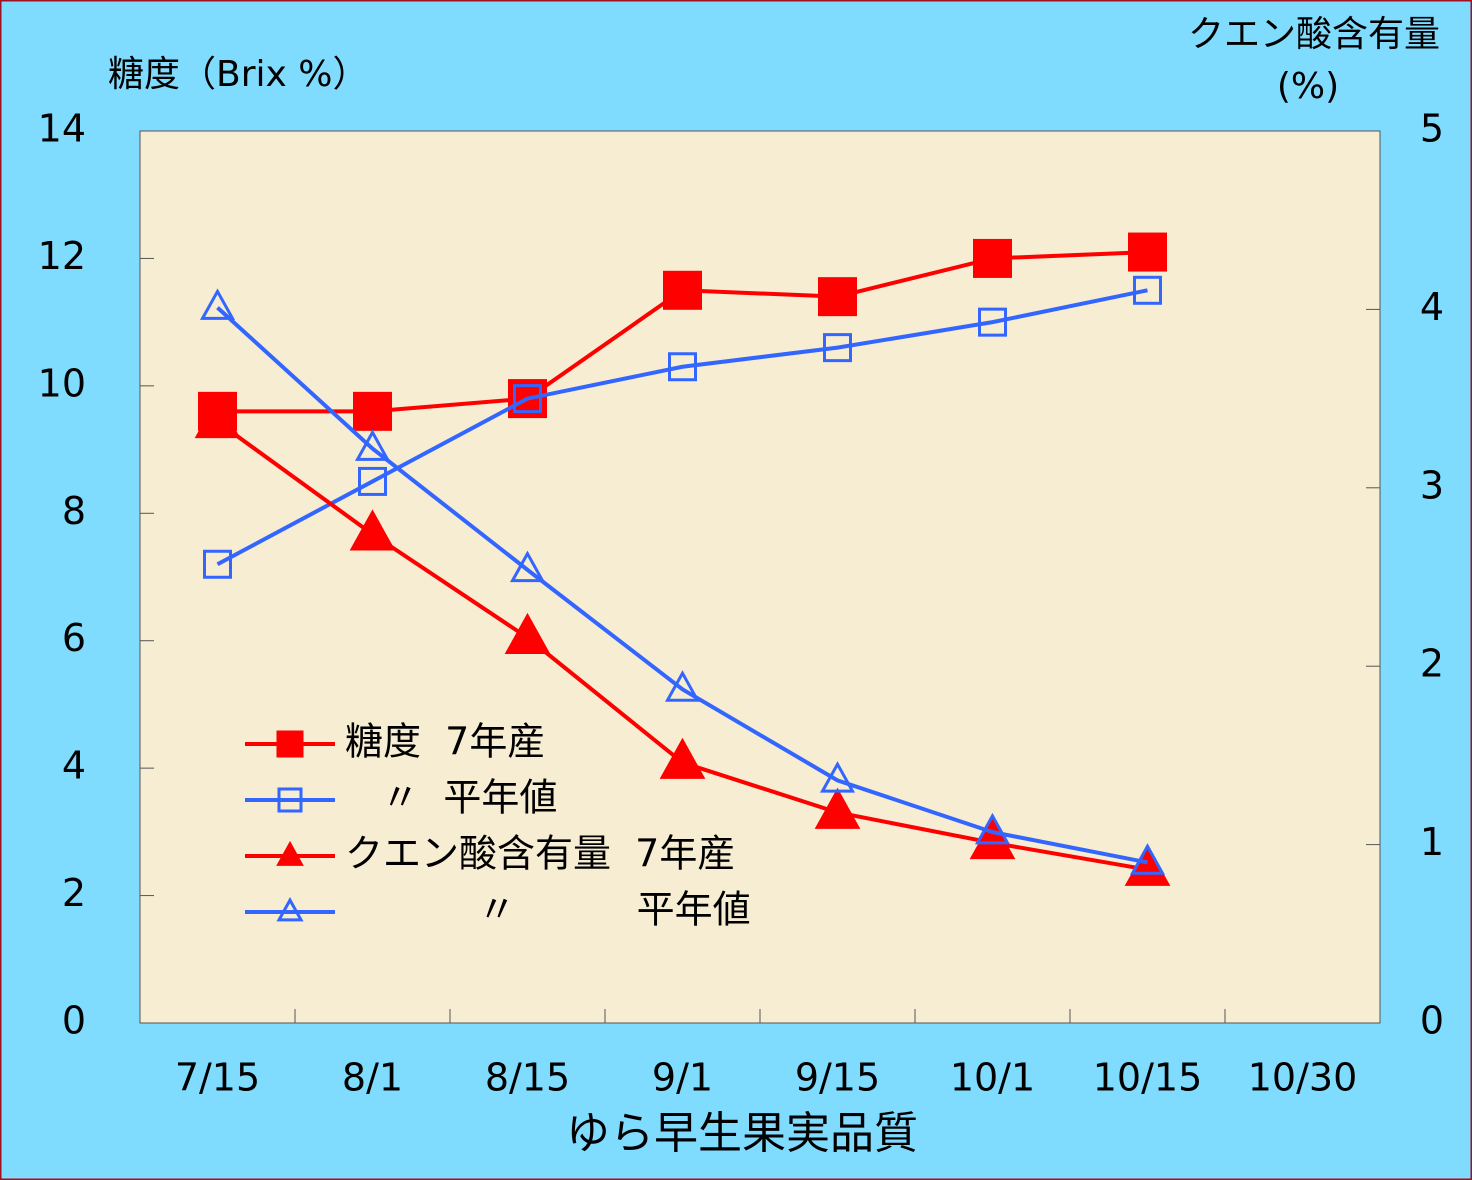 The image size is (1472, 1180). What do you see at coordinates (217, 1078) in the screenshot?
I see `x-tick-label: 7/15` at bounding box center [217, 1078].